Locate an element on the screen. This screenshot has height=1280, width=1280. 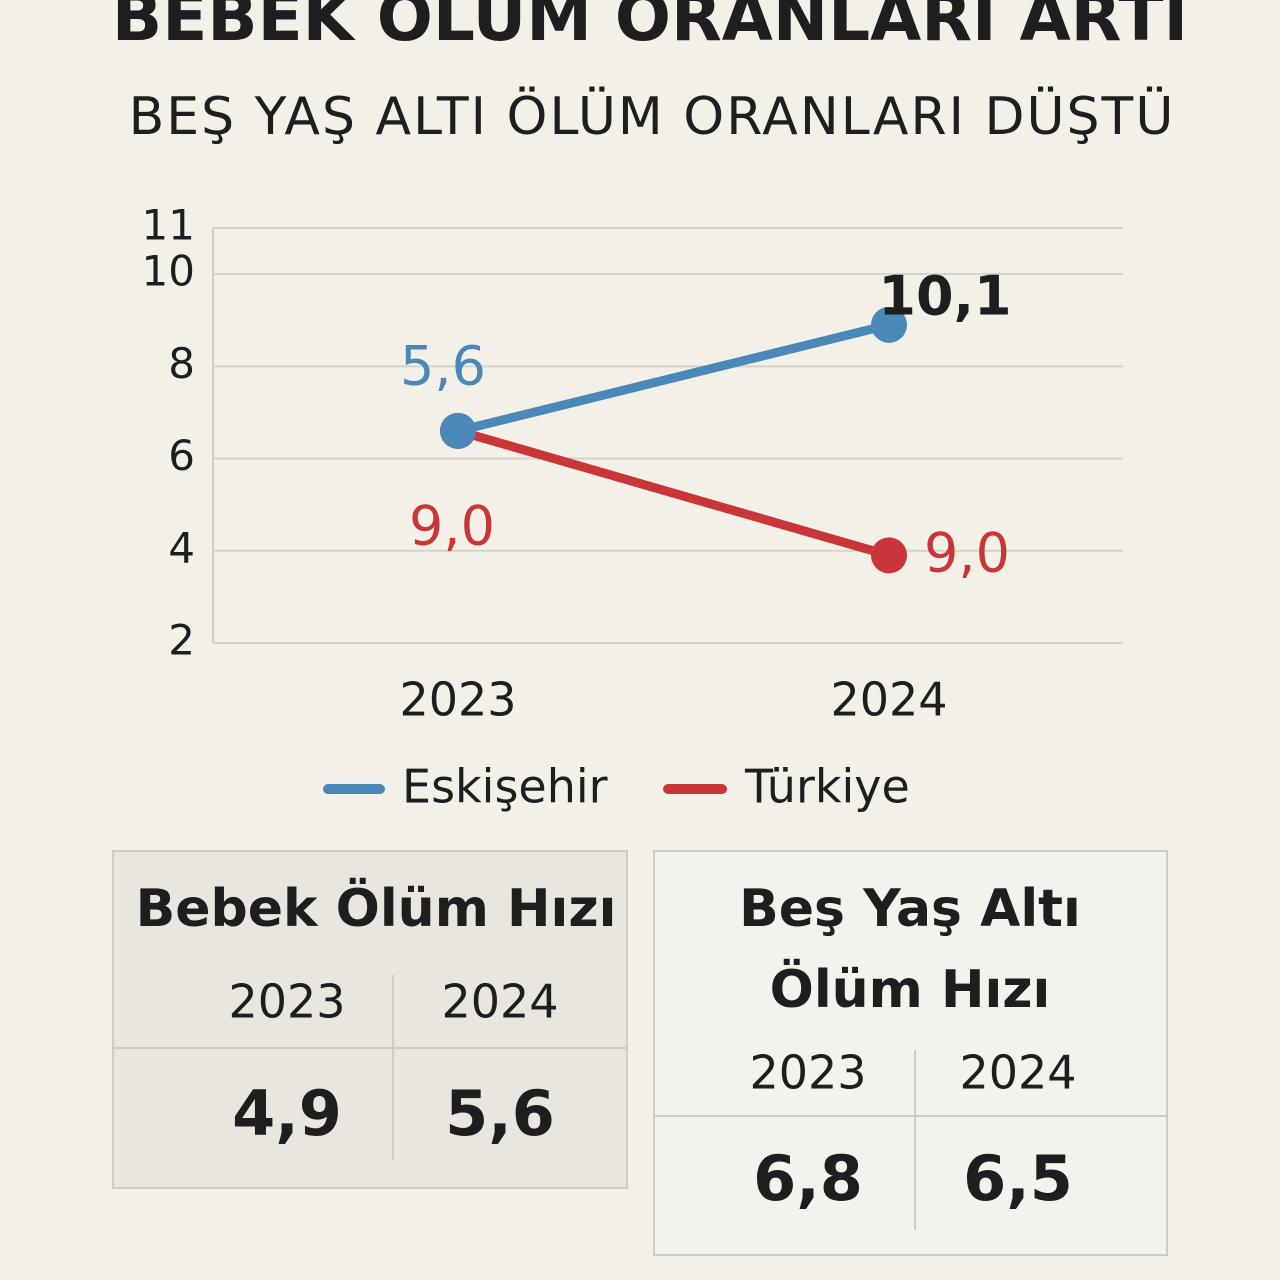
title: BEBEK ÖLÜM ORANLARI ARTI is located at coordinates (650, 28).